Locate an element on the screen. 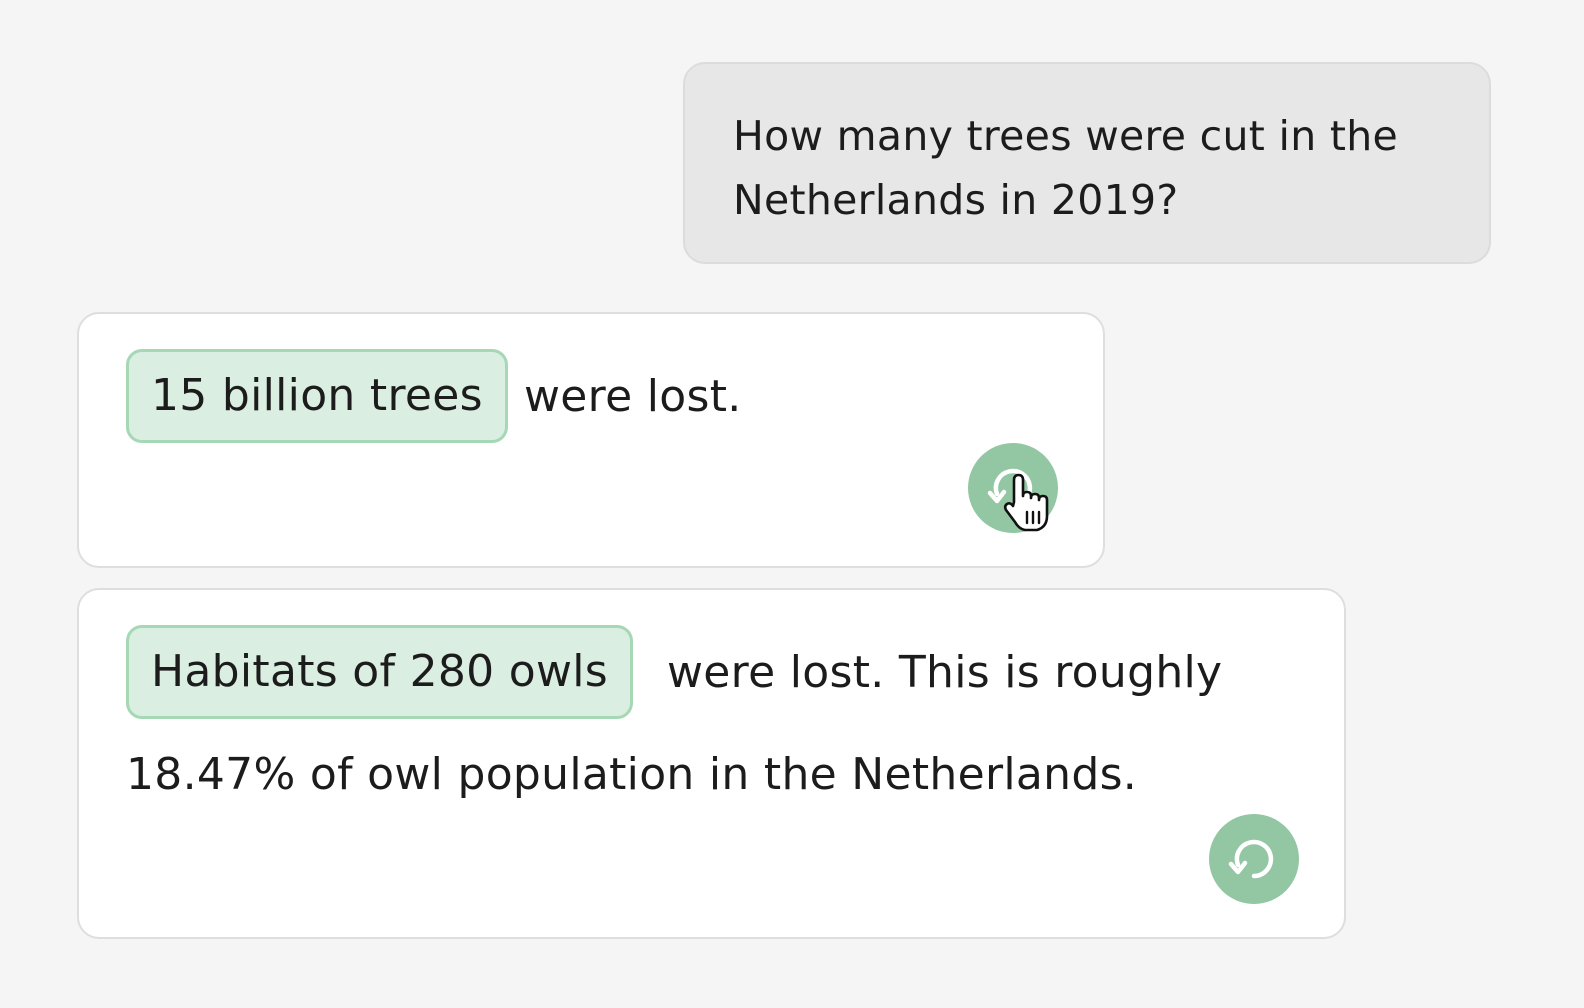 This screenshot has width=1584, height=1008. hand-pointer-icon is located at coordinates (1026, 502).